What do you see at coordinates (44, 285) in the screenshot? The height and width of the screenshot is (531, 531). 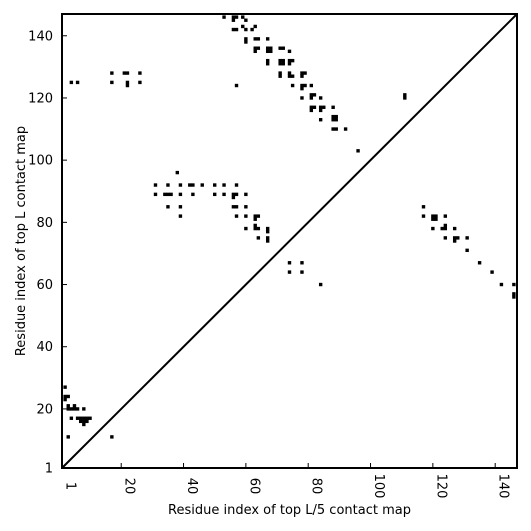 I see `y-tick-label: 60` at bounding box center [44, 285].